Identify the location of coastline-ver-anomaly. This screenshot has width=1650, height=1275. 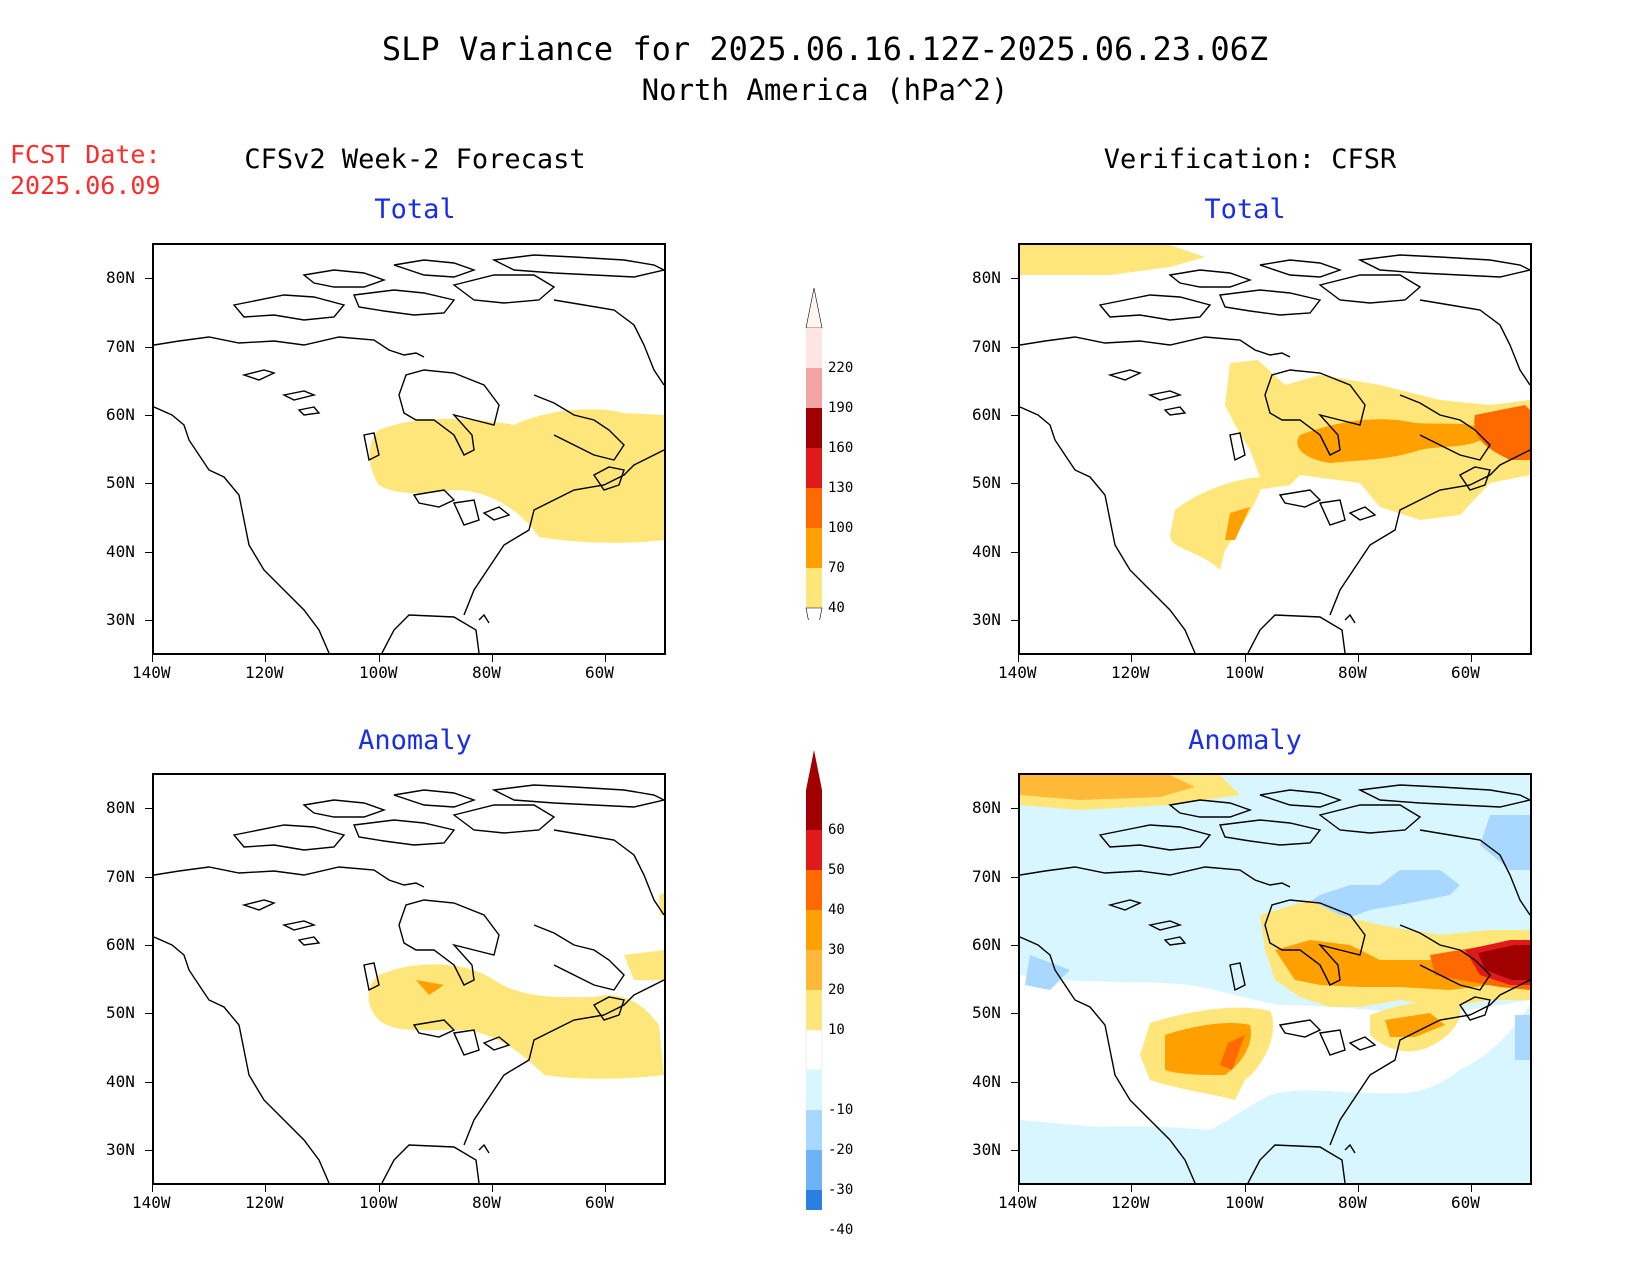
(1275, 983).